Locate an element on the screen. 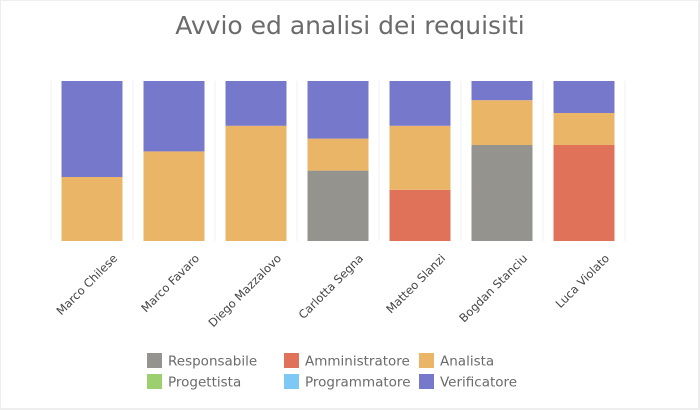 The height and width of the screenshot is (410, 700). legend-label: Responsabile is located at coordinates (212, 362).